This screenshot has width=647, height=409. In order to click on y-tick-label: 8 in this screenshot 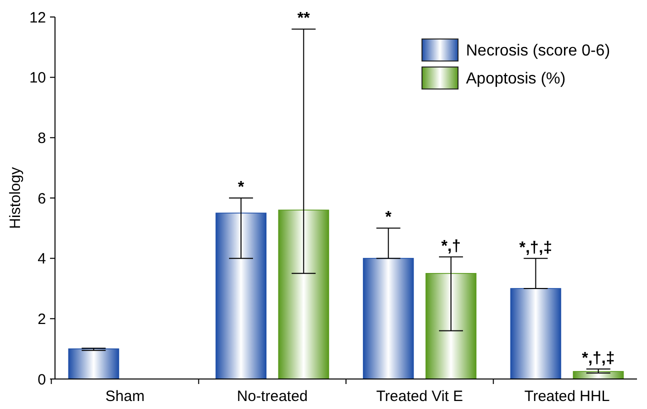, I will do `click(42, 138)`.